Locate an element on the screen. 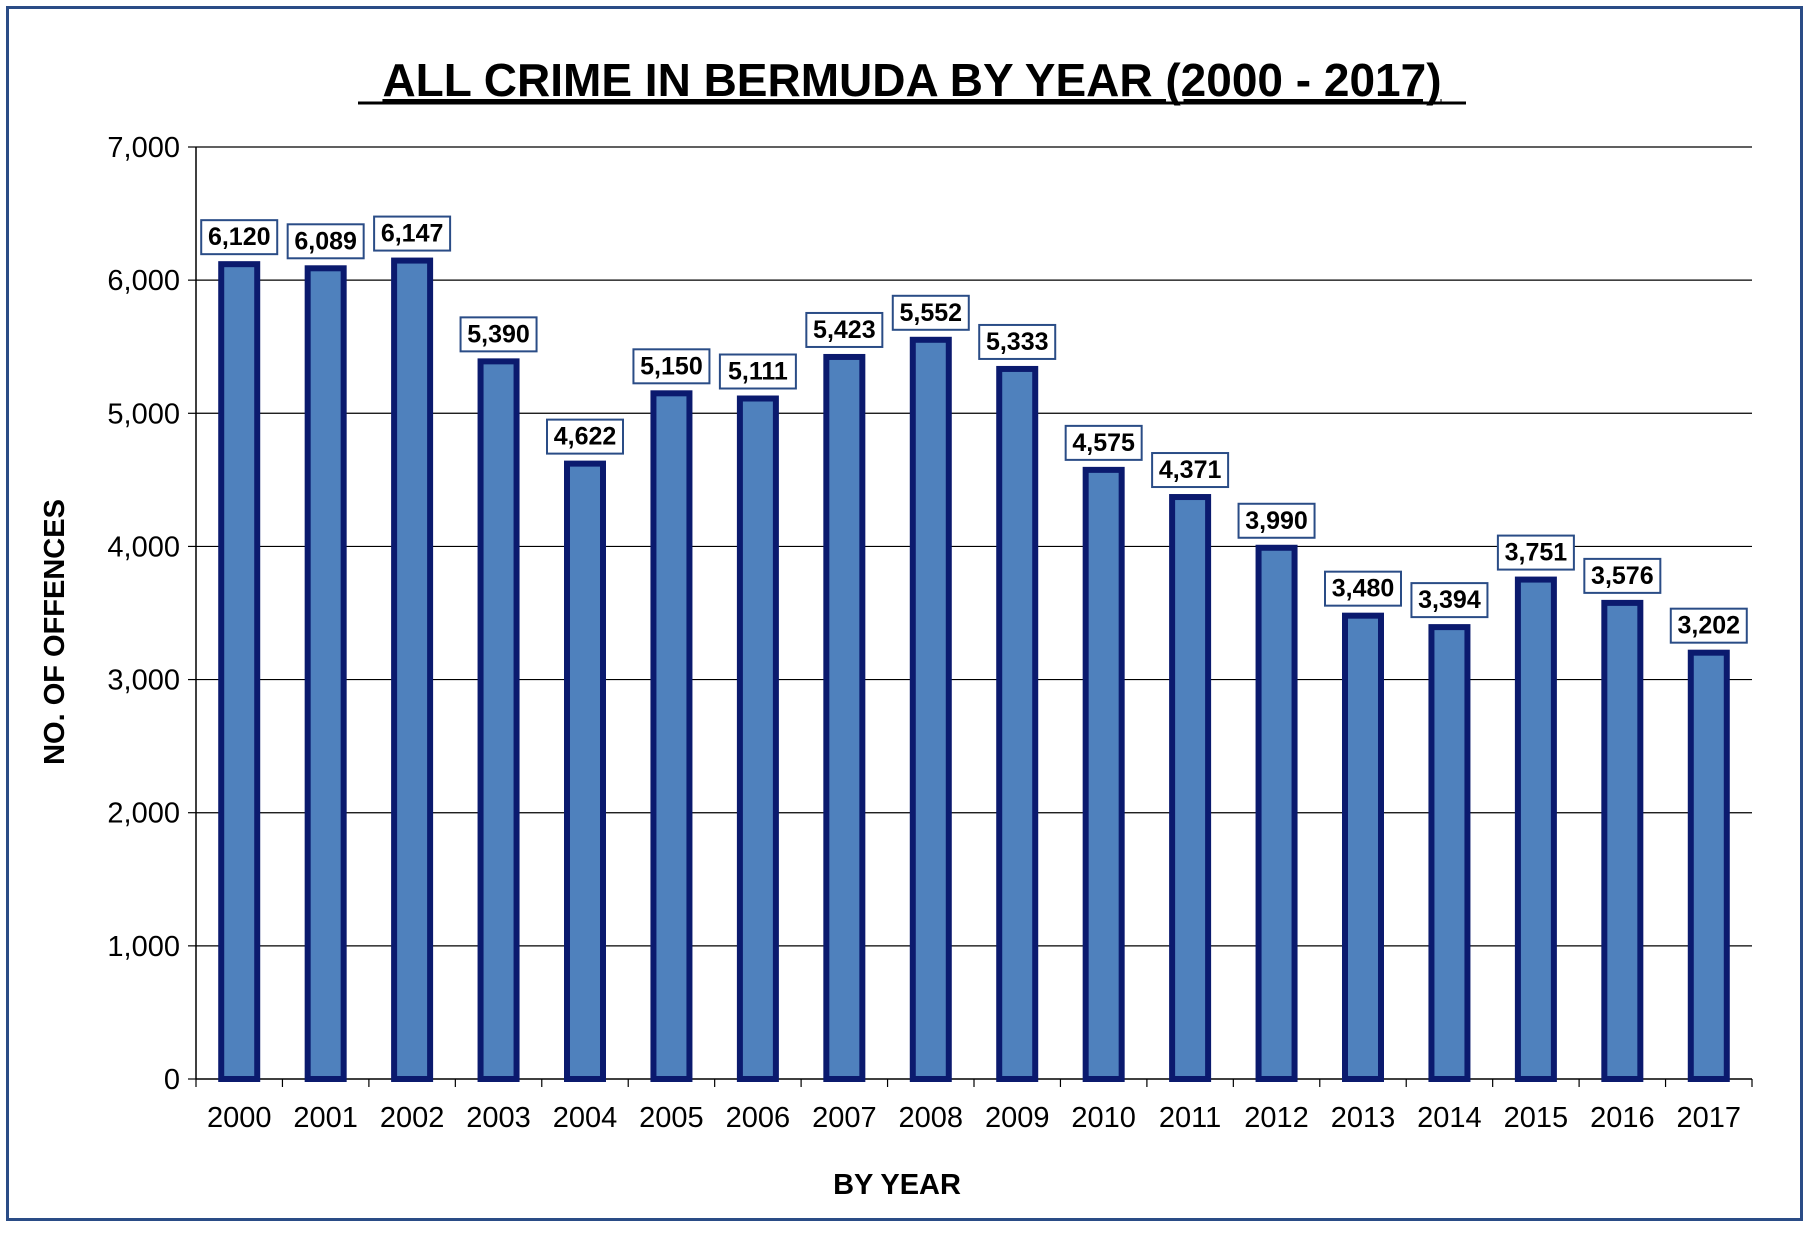  data-label: 3,480 is located at coordinates (1363, 589).